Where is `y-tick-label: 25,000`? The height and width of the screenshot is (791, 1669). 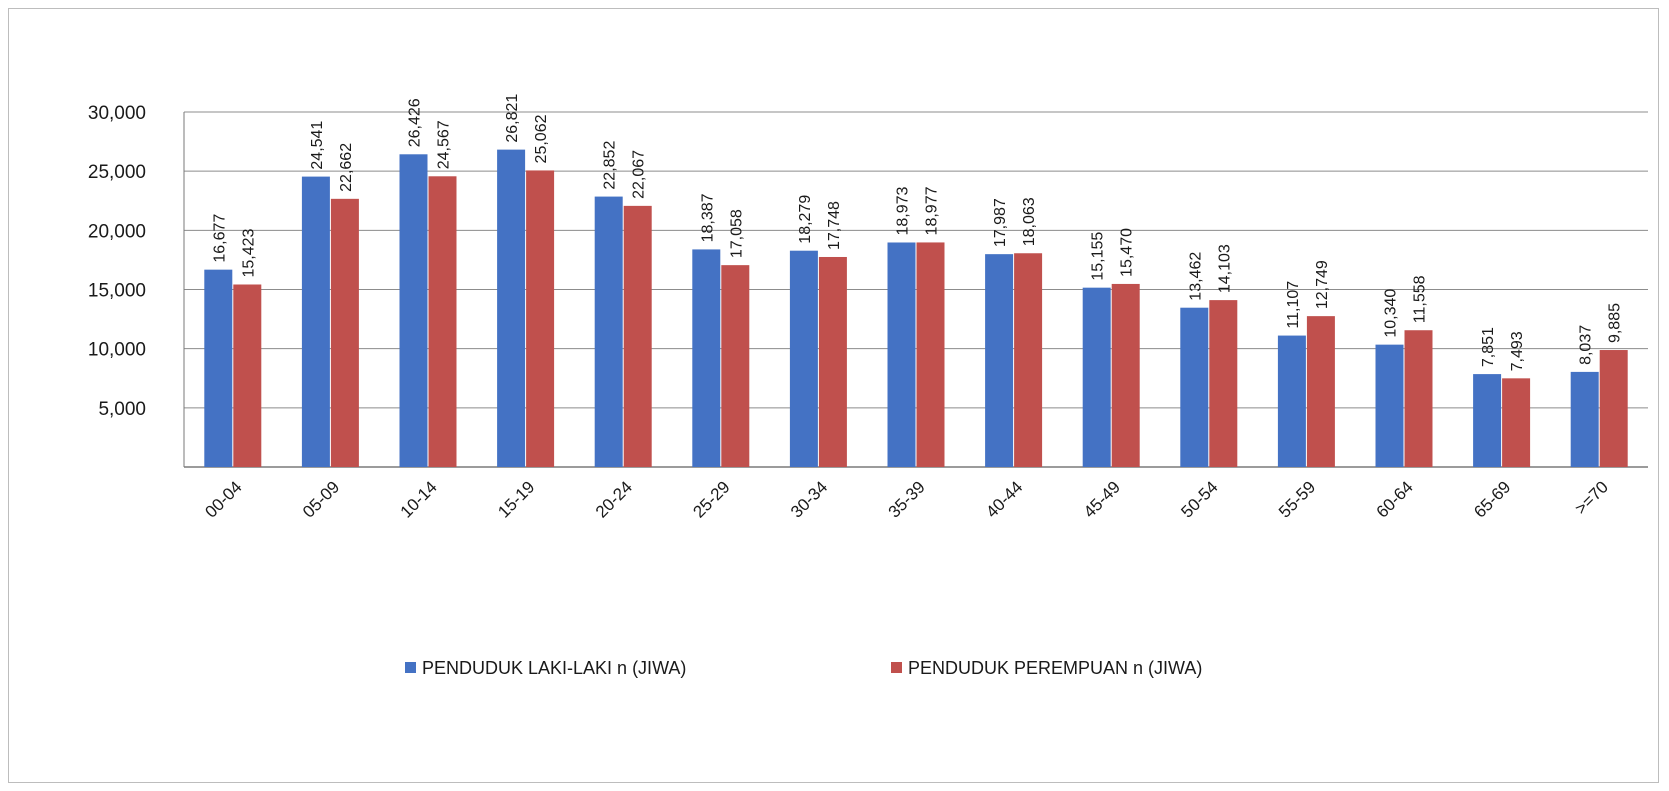 y-tick-label: 25,000 is located at coordinates (117, 172).